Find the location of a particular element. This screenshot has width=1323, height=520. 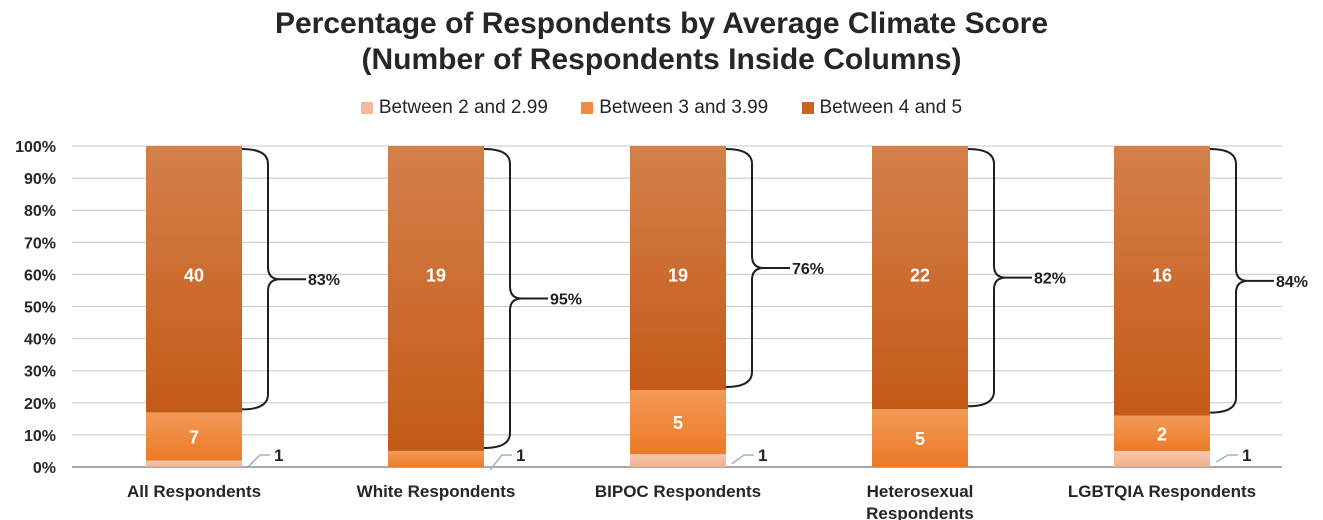

x-category-label: White Respondents is located at coordinates (436, 491).